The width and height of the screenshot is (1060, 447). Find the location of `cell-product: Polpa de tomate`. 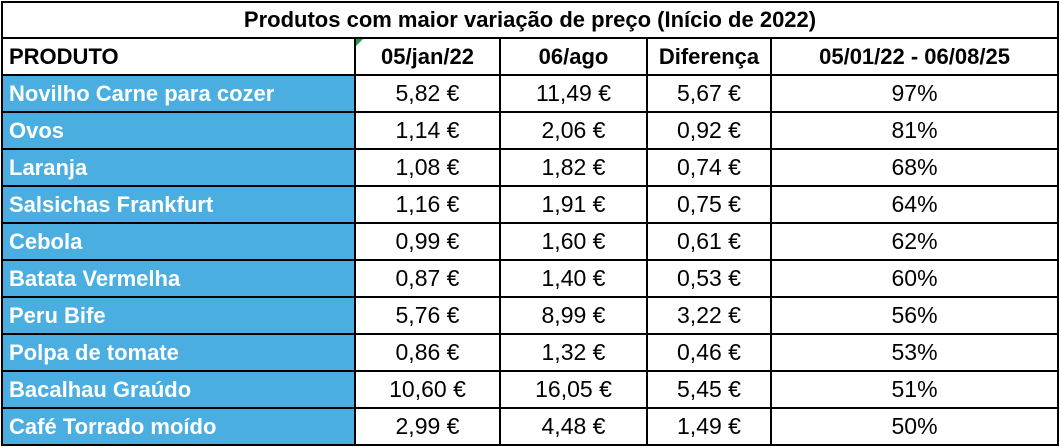

cell-product: Polpa de tomate is located at coordinates (178, 352).